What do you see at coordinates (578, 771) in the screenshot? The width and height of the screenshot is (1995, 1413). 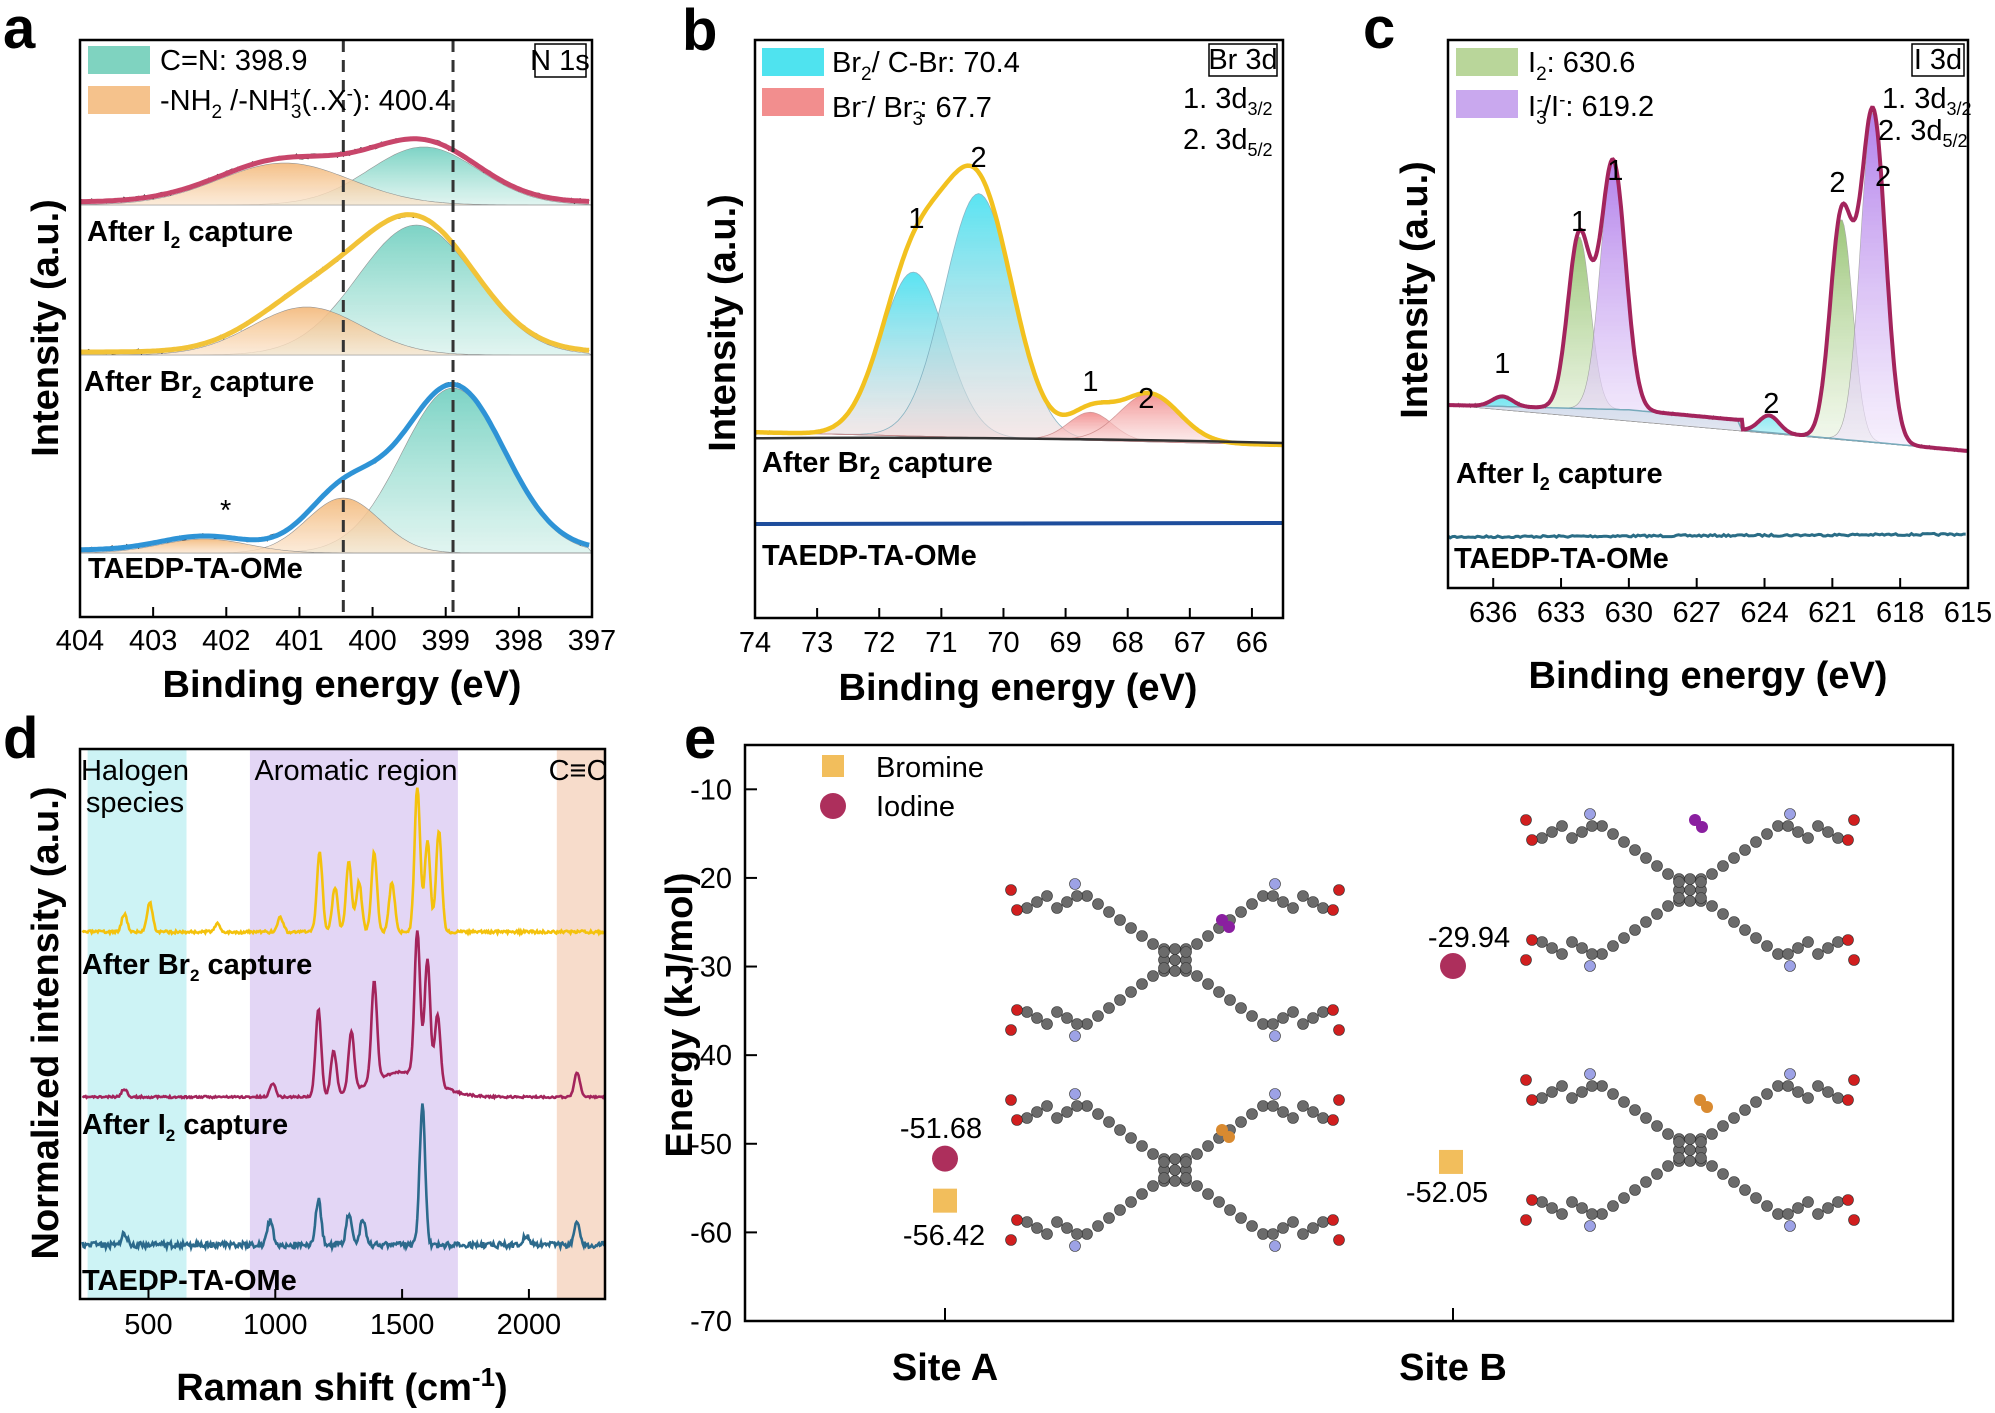 I see `region-label-cc: C≡C` at bounding box center [578, 771].